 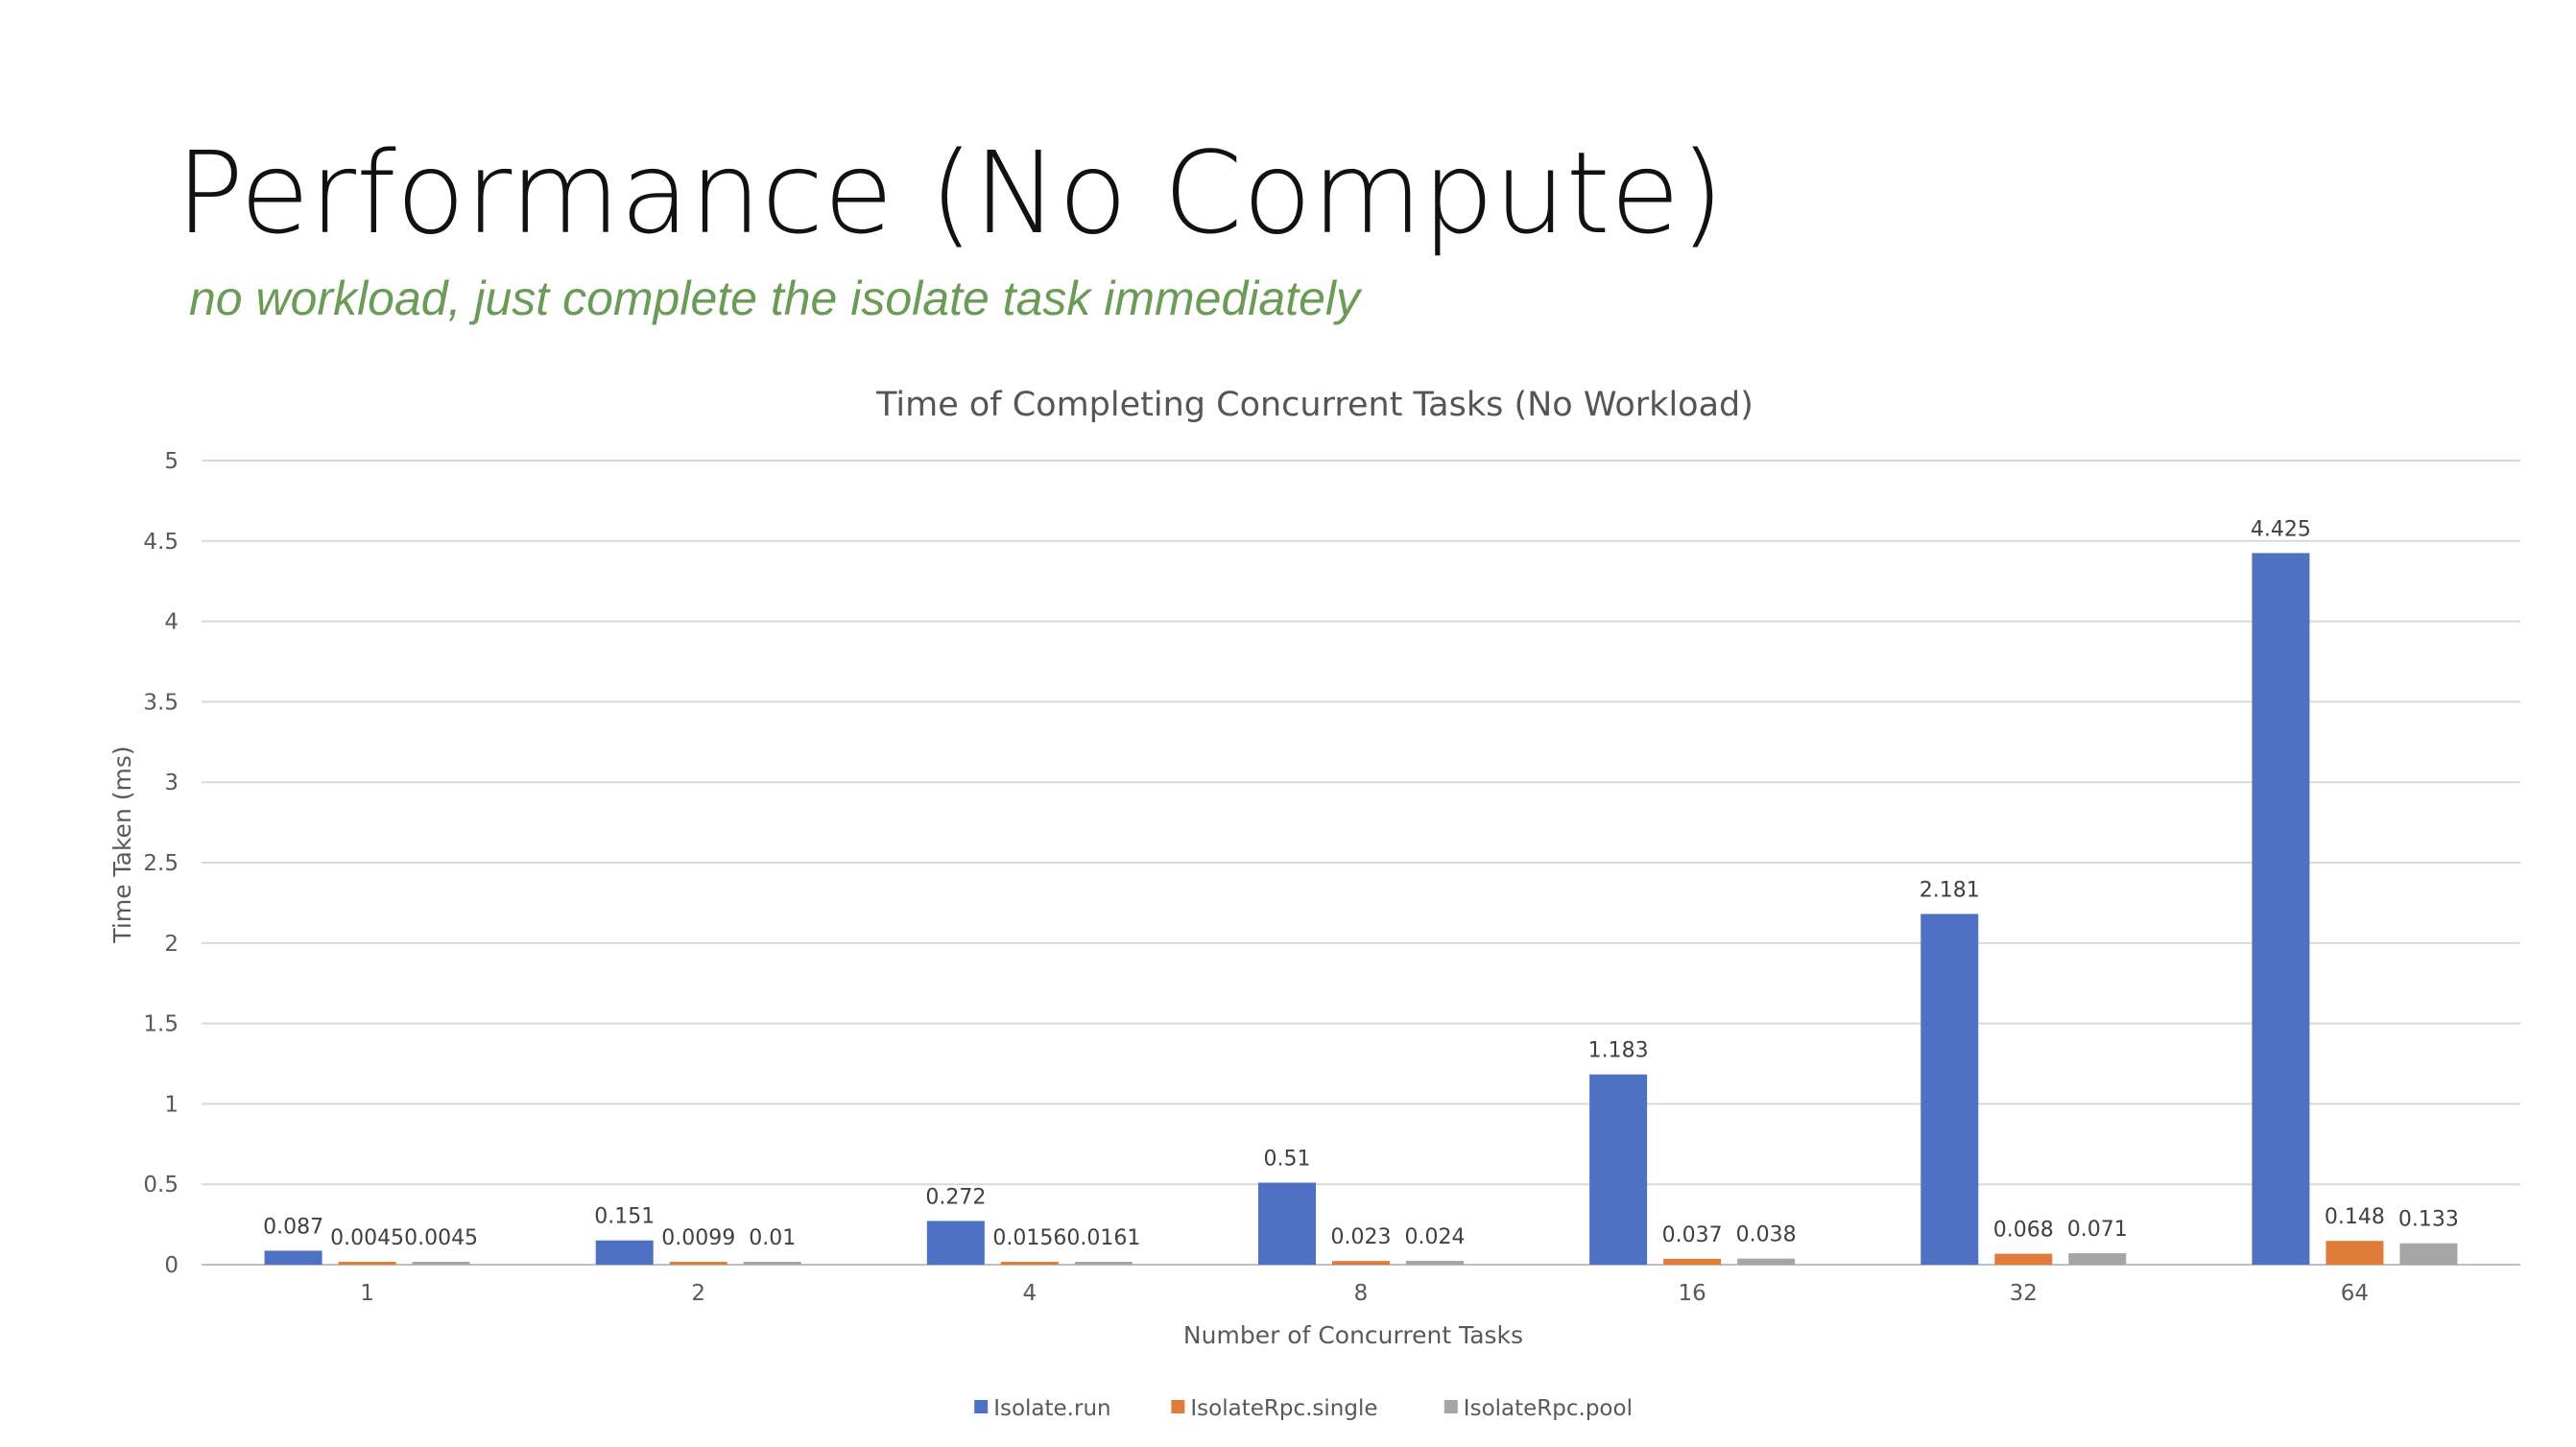 I want to click on y-tick-label: 0.5, so click(x=161, y=1185).